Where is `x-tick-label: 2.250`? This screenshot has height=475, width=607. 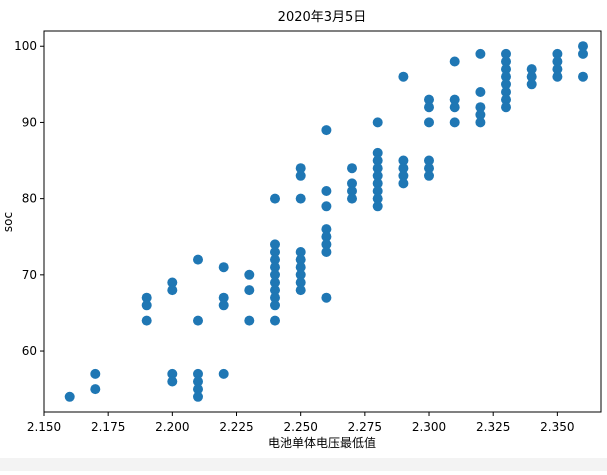
x-tick-label: 2.250 is located at coordinates (301, 427).